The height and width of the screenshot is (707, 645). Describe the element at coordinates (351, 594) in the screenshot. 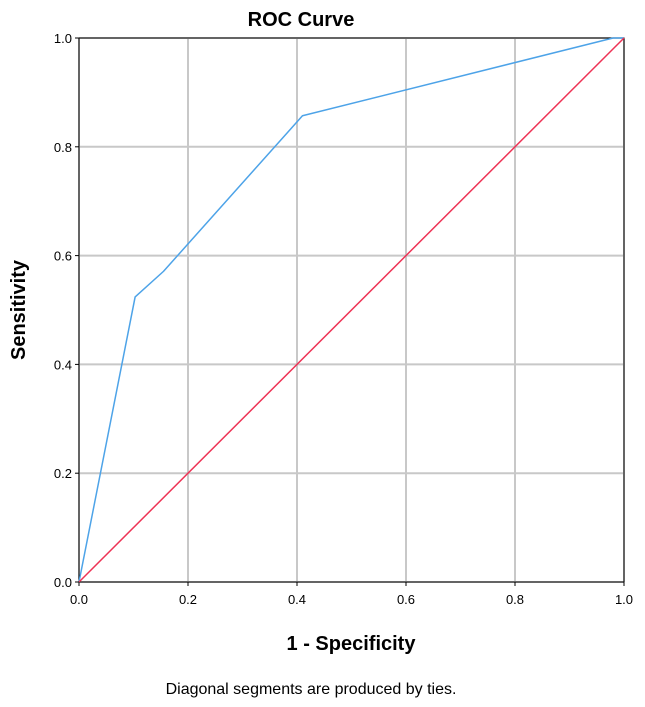

I see `x-axis-ticks: 0.0 0.2 0.4 0.6 0.8 1.0` at that location.